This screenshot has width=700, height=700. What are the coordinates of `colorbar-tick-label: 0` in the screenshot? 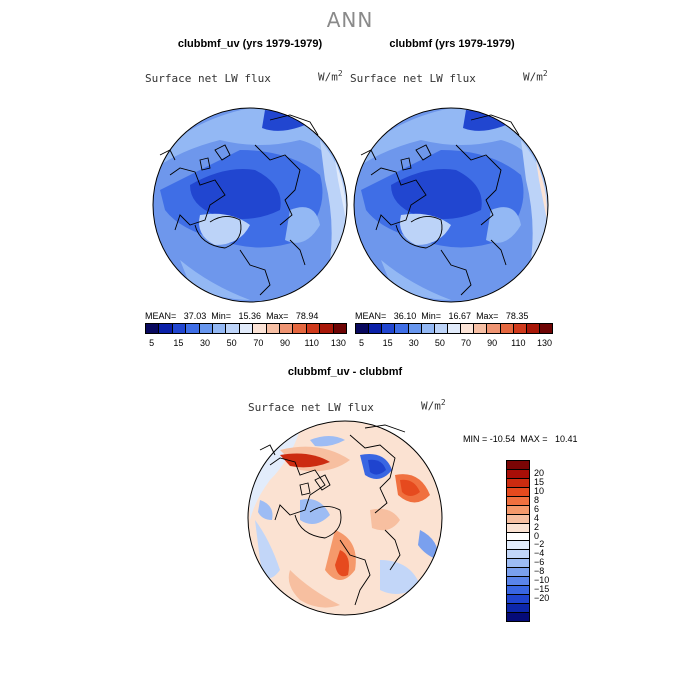 It's located at (537, 535).